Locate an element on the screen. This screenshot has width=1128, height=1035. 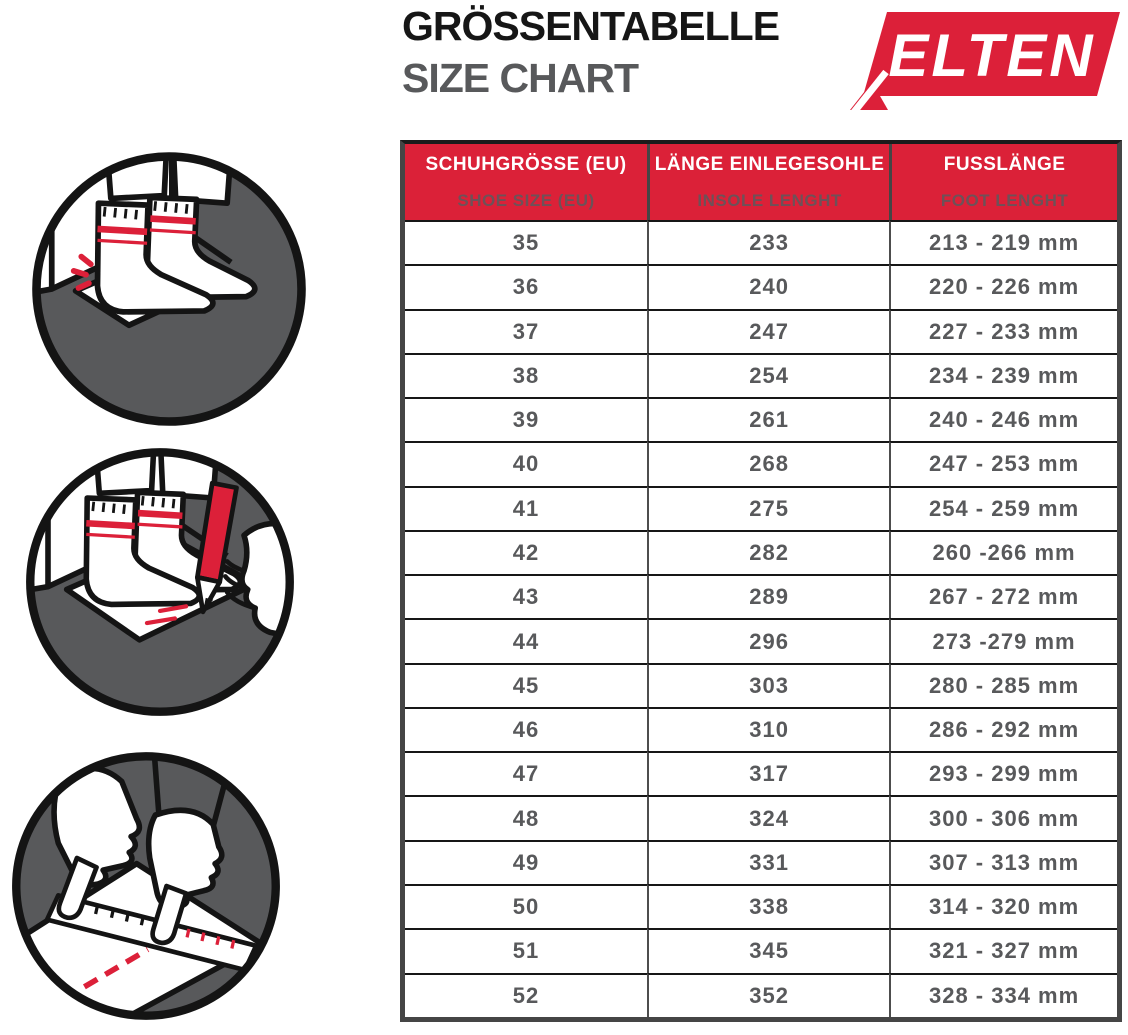
table-cell: 314 - 320 mm is located at coordinates (1003, 906).